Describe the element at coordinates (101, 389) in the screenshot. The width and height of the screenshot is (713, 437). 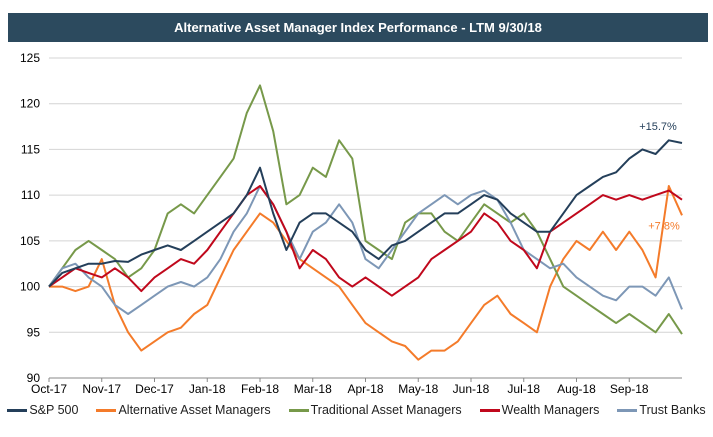
I see `x-tick-label: Nov-17` at that location.